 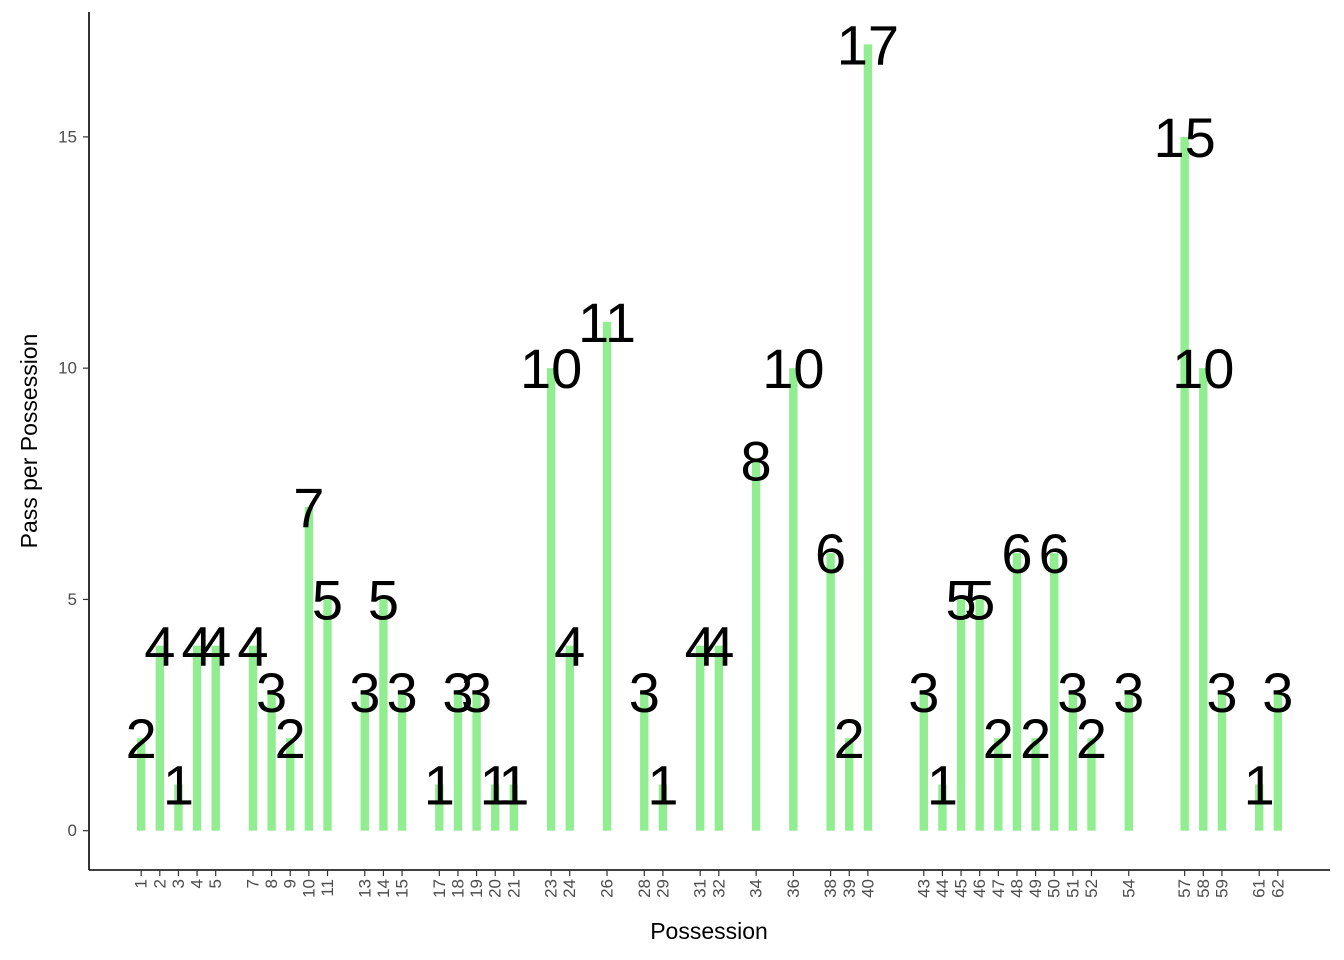 I want to click on data-label-47: 2, so click(x=998, y=738).